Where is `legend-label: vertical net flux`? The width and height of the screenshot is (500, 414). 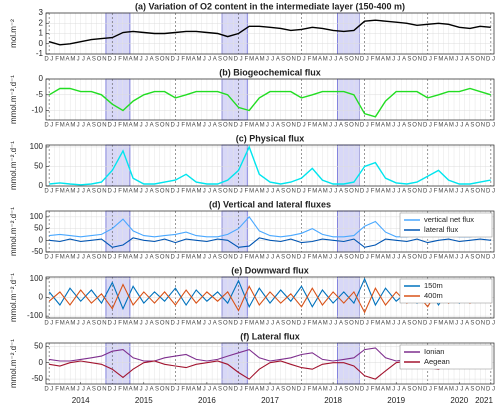
legend-label: vertical net flux is located at coordinates (449, 219).